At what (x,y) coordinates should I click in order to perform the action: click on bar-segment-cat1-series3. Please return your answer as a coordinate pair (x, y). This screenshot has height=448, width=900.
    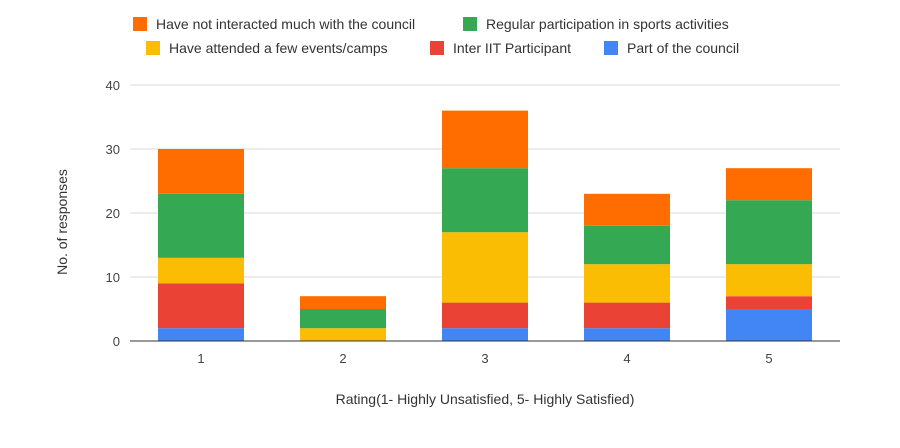
    Looking at the image, I should click on (201, 225).